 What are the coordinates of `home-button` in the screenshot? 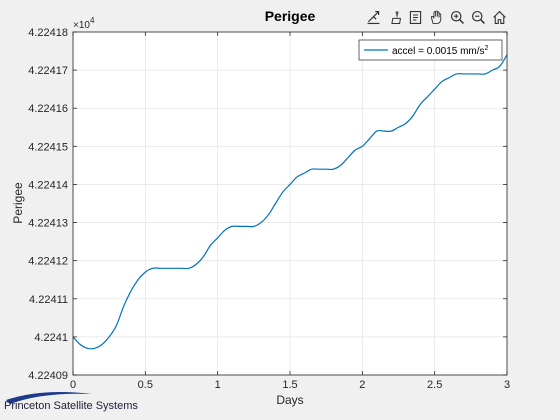 It's located at (499, 17).